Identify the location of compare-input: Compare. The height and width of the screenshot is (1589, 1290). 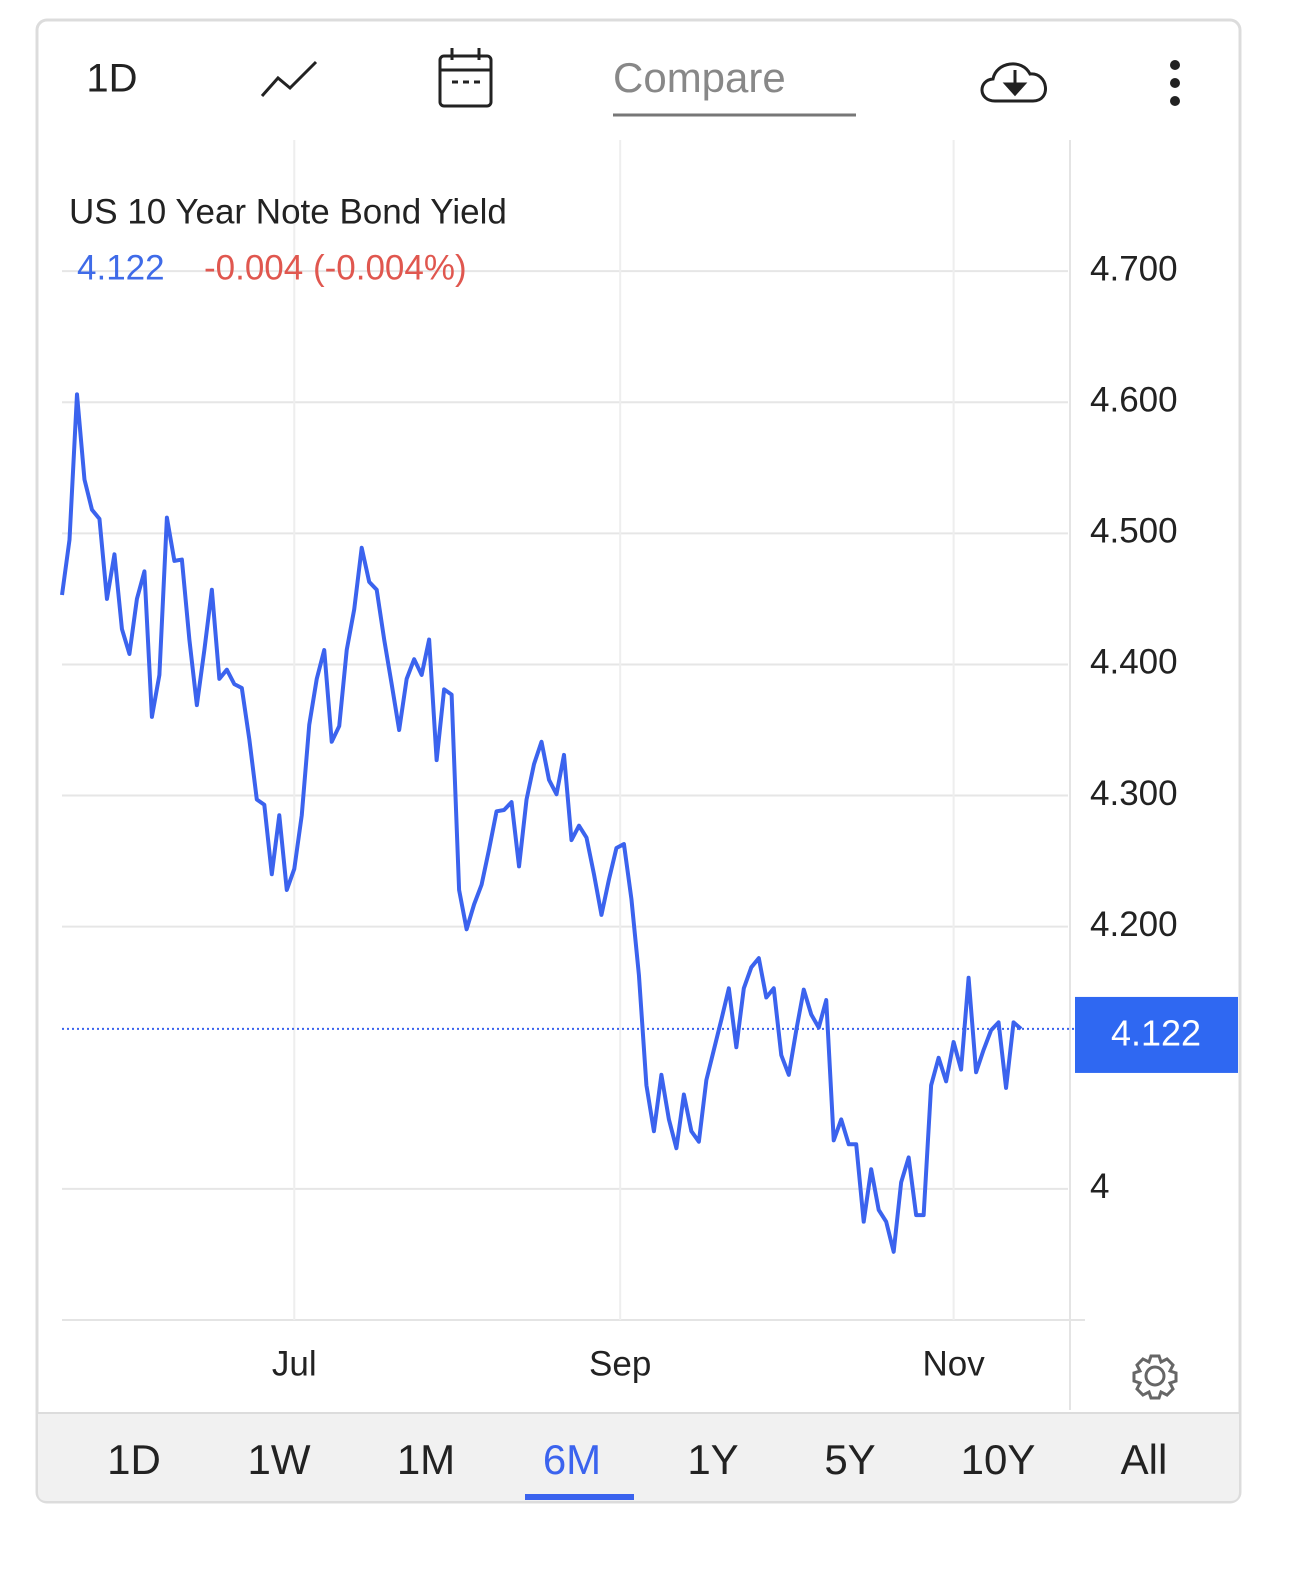
(699, 77).